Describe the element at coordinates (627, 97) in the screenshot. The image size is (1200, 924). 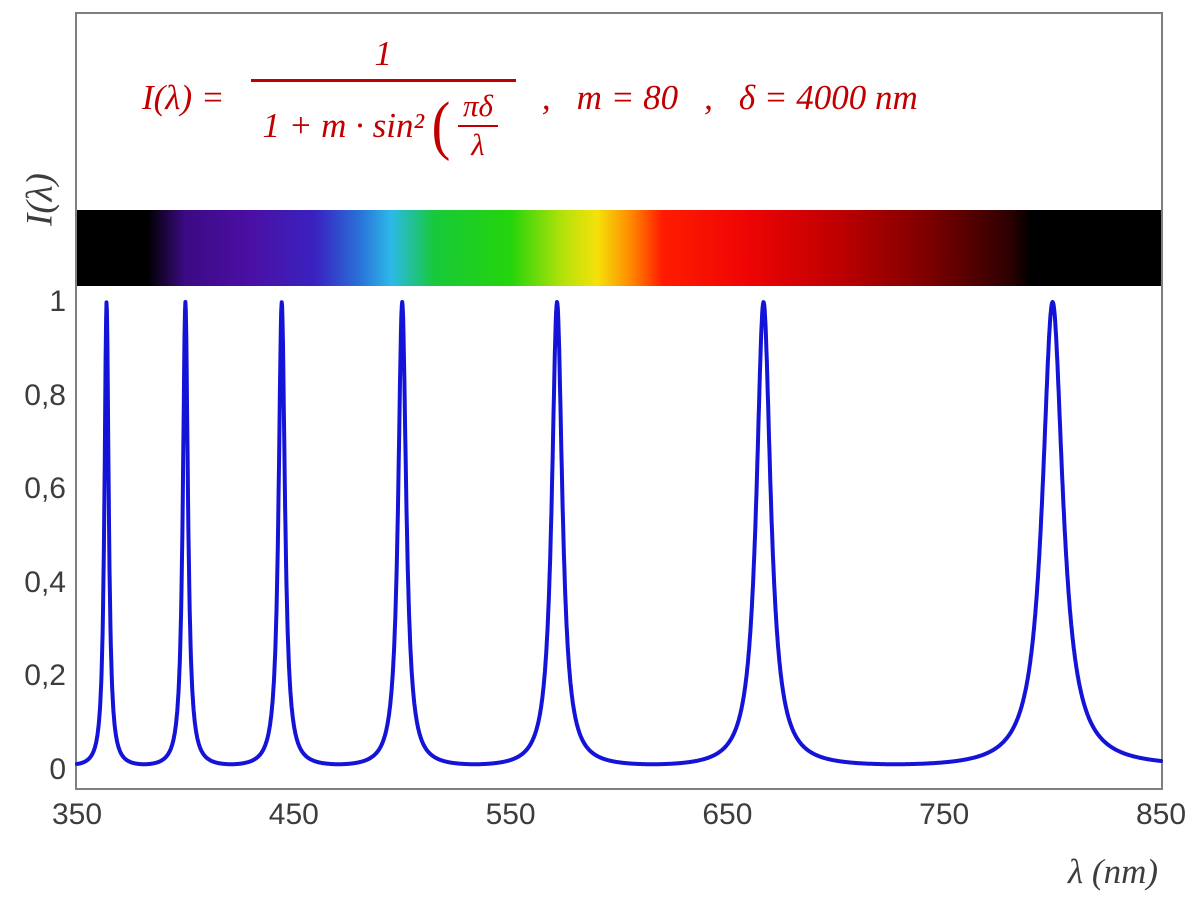
I see `formula-param-m: m = 80` at that location.